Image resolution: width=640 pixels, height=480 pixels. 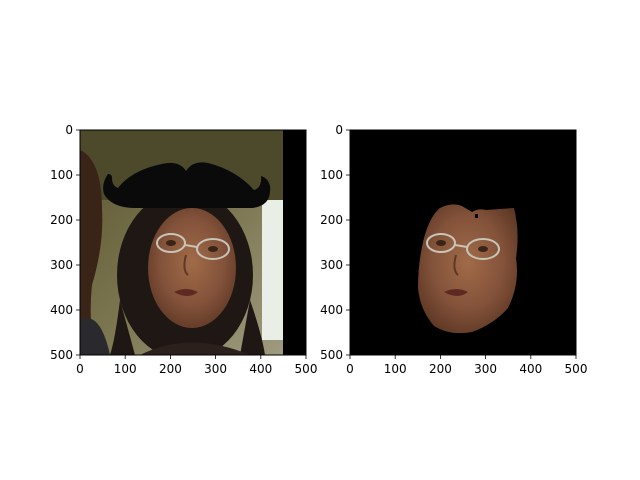 What do you see at coordinates (395, 369) in the screenshot?
I see `right-x-tick-label: 100` at bounding box center [395, 369].